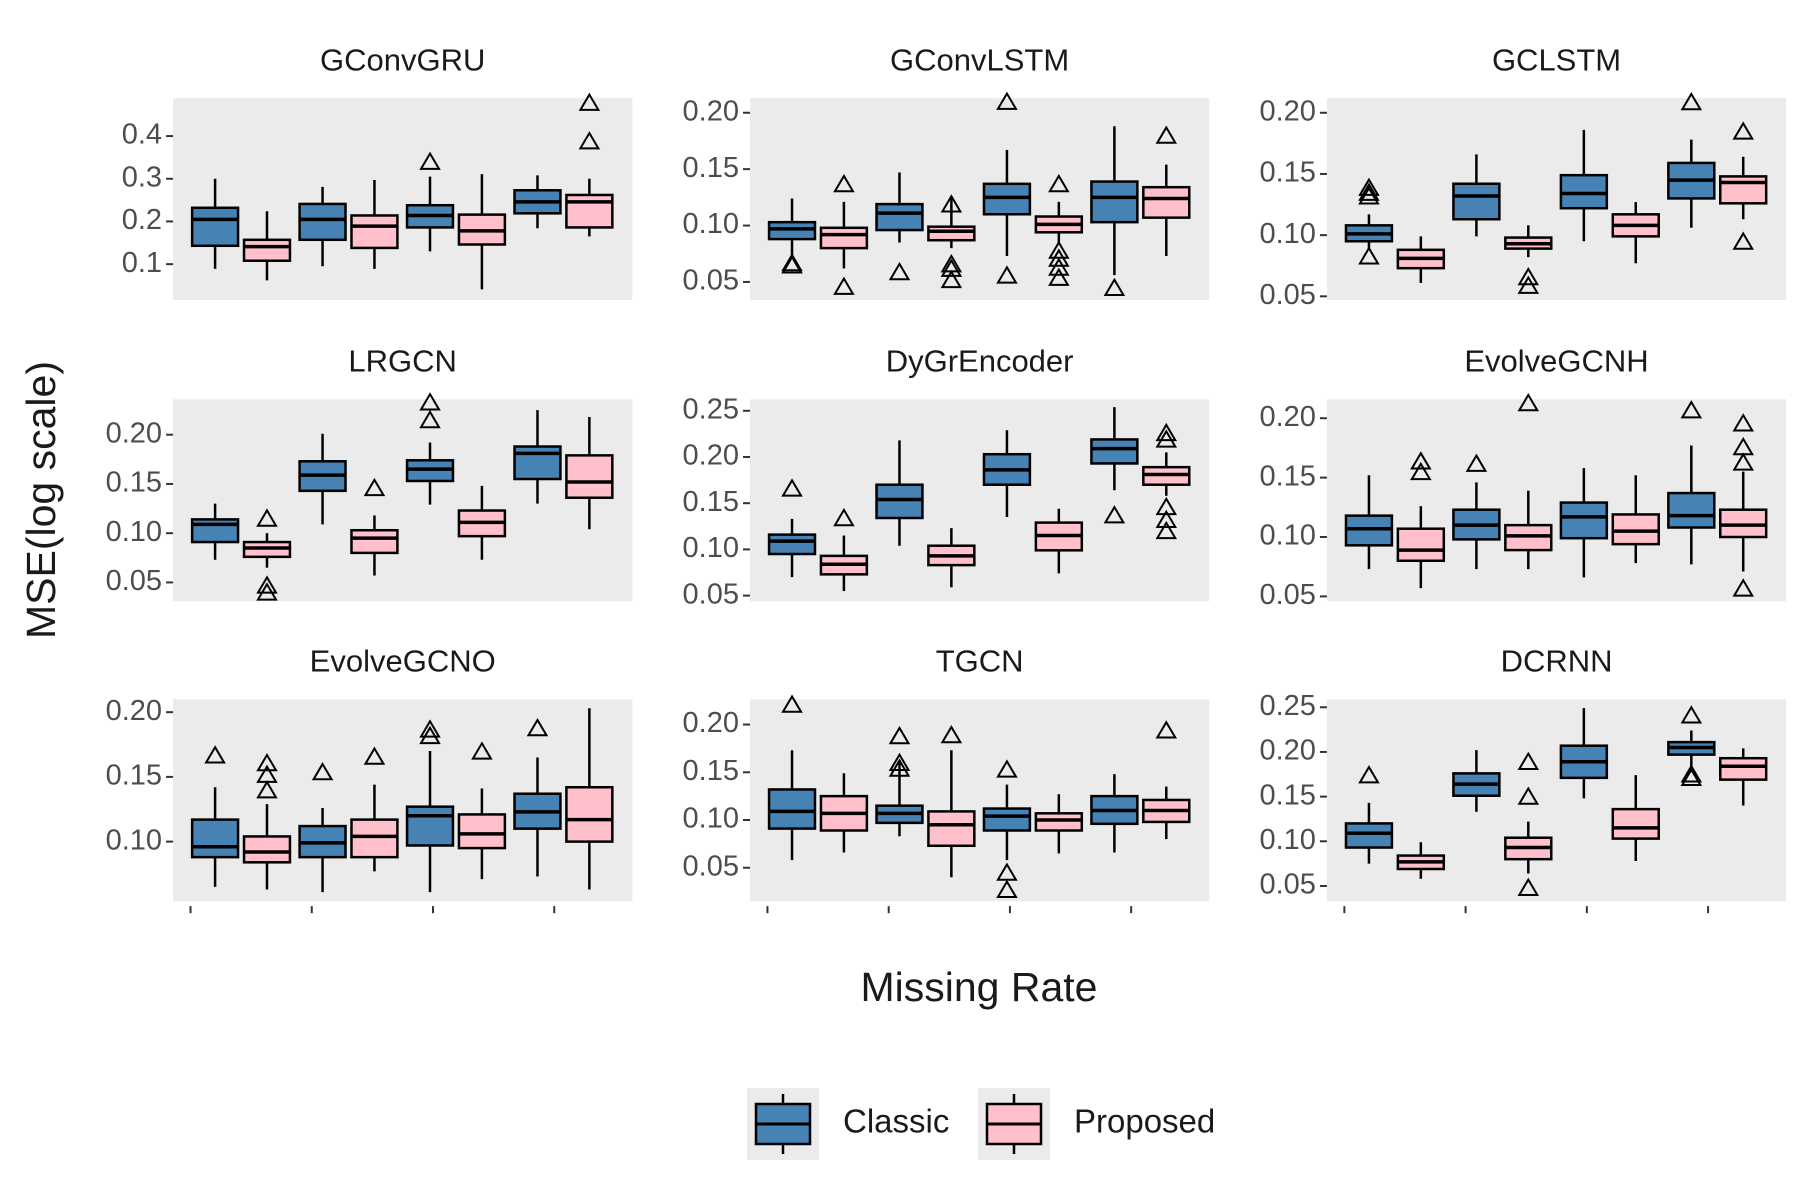 Image resolution: width=1800 pixels, height=1200 pixels. Describe the element at coordinates (979, 987) in the screenshot. I see `x-axis-label: Missing Rate` at that location.